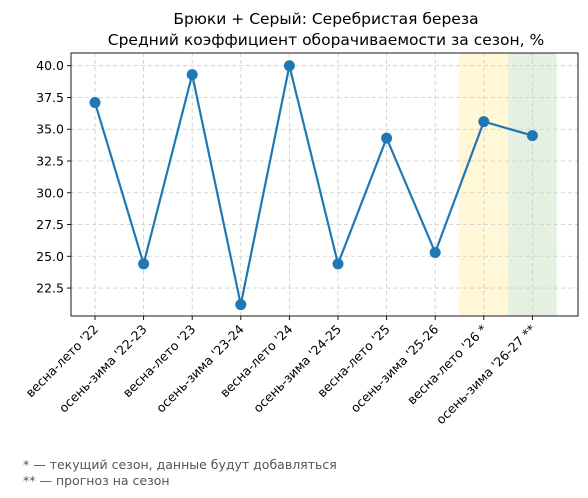 Image resolution: width=588 pixels, height=498 pixels. Describe the element at coordinates (50, 224) in the screenshot. I see `y-tick-label-2: 27.5` at that location.